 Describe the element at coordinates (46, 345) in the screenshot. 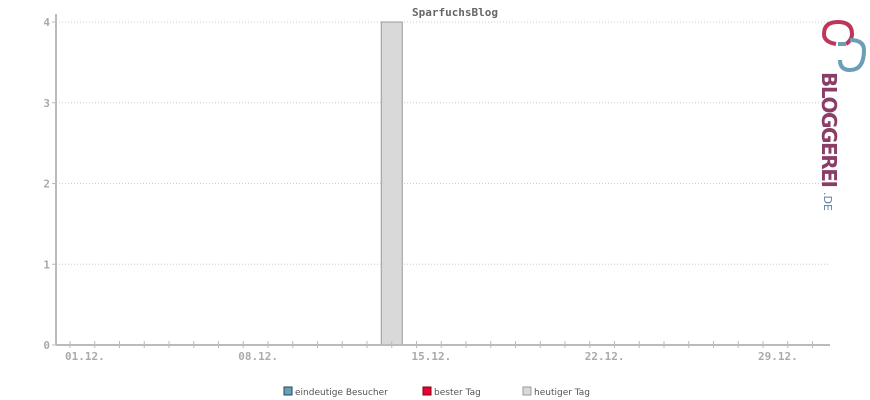

I see `y-tick-label: 0` at that location.